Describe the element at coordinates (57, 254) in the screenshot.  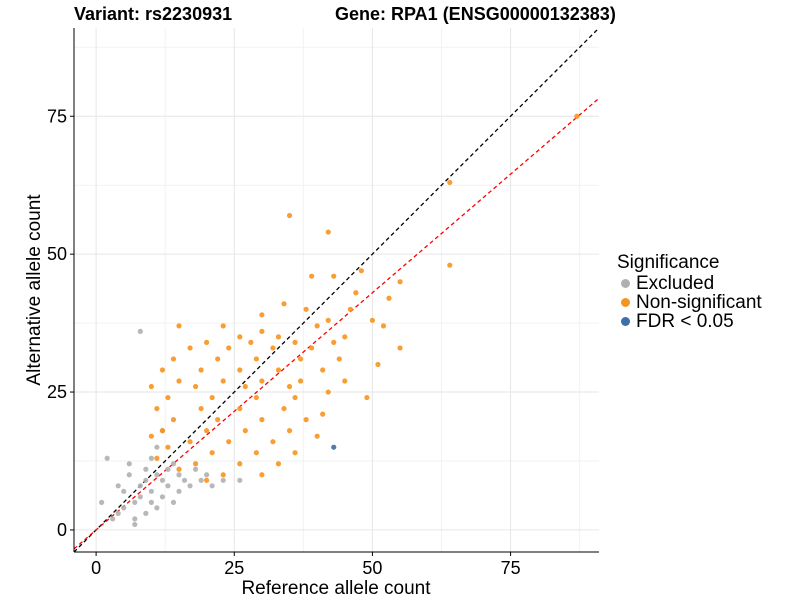
I see `y-tick-label: 50` at that location.